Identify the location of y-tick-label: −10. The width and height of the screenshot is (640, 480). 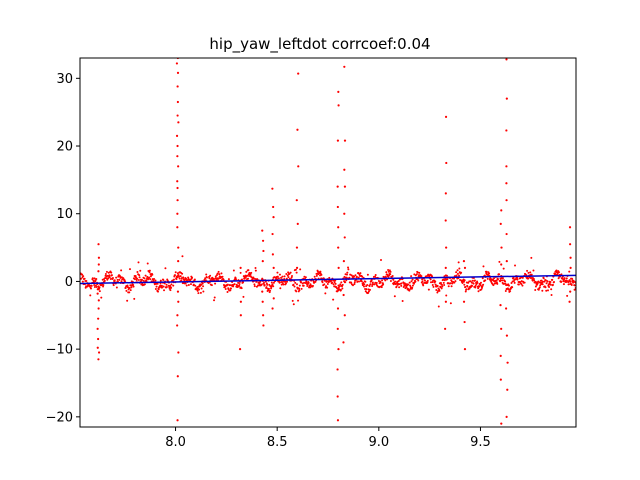
(59, 350).